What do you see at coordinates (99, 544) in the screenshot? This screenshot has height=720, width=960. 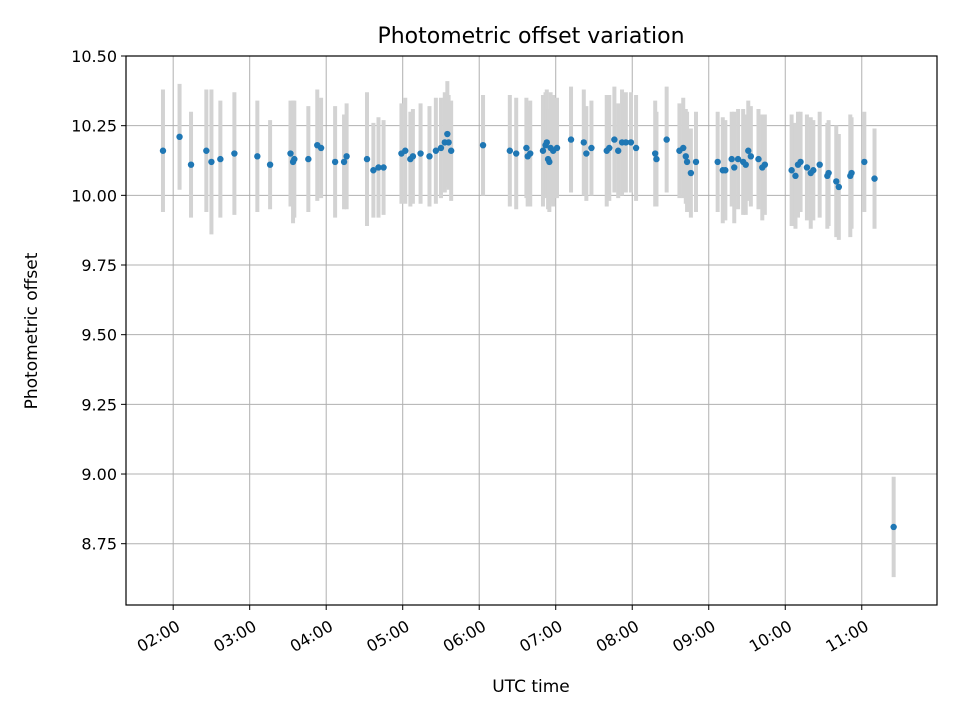 I see `y-tick-label: 8.75` at bounding box center [99, 544].